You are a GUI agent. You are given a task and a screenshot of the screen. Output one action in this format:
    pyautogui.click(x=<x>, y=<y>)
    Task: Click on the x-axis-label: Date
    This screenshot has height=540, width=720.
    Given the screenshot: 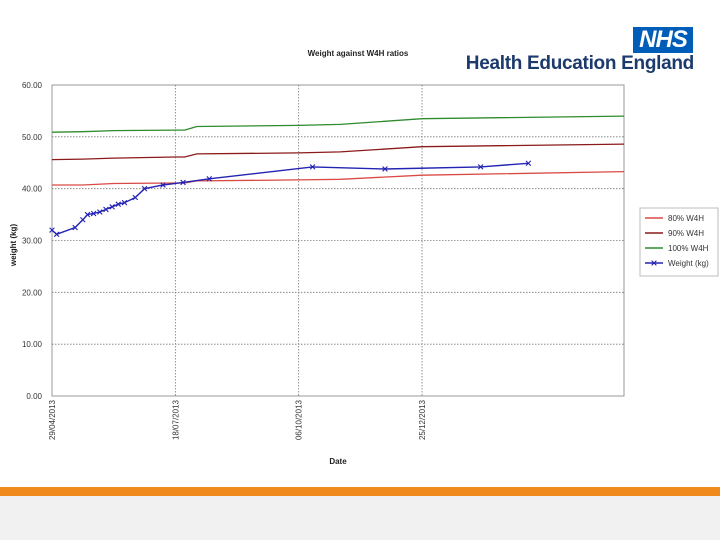 What is the action you would take?
    pyautogui.click(x=338, y=461)
    